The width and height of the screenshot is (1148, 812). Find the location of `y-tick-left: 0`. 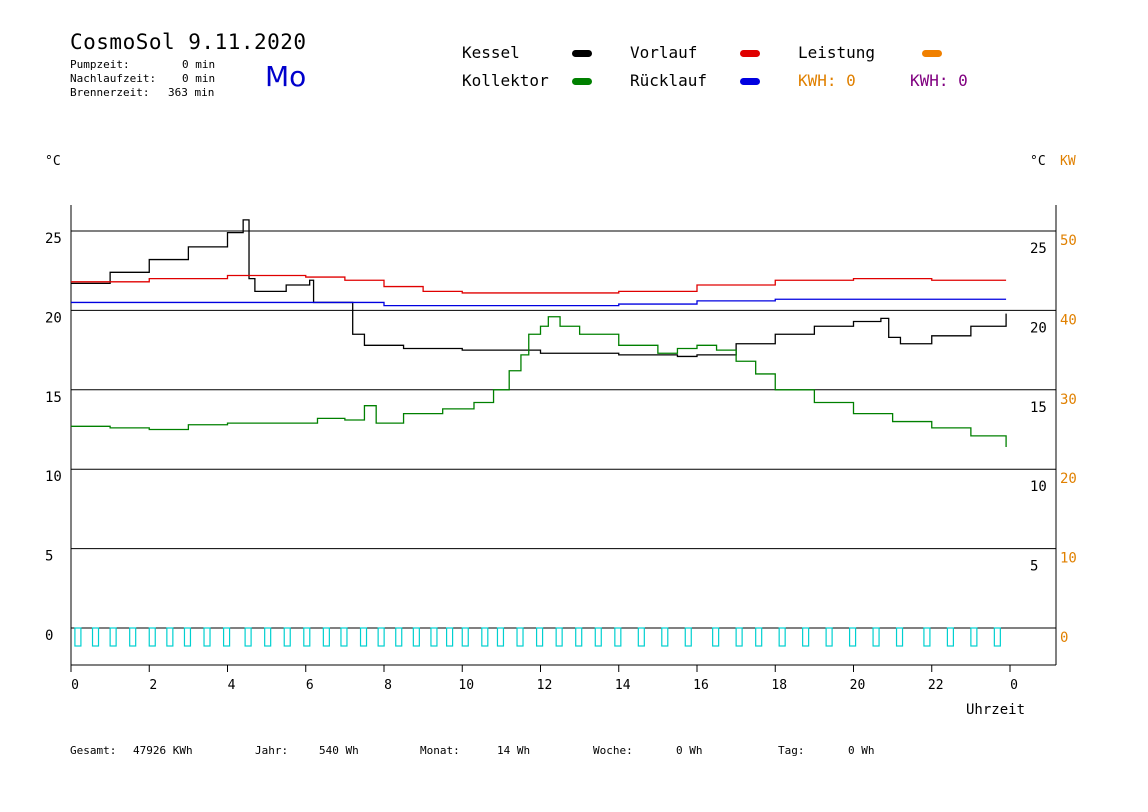

y-tick-left: 0 is located at coordinates (49, 636).